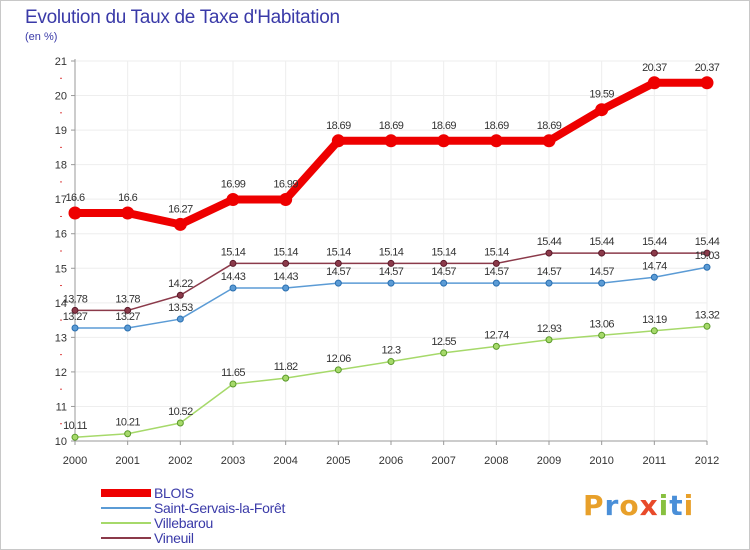 The image size is (750, 550). What do you see at coordinates (61, 166) in the screenshot?
I see `y-tick-label: 18` at bounding box center [61, 166].